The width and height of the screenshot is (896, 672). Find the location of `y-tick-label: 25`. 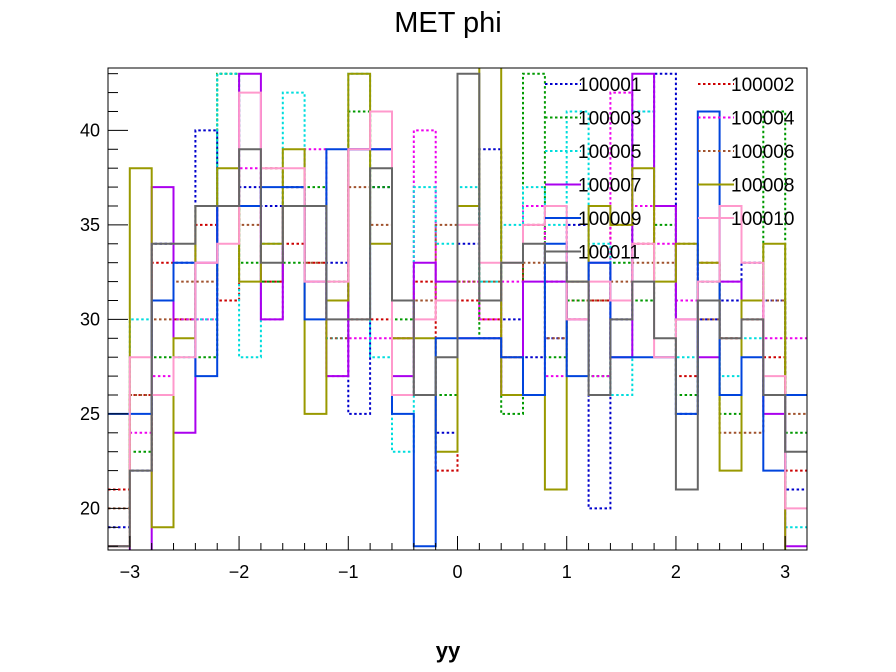

y-tick-label: 25 is located at coordinates (90, 414).